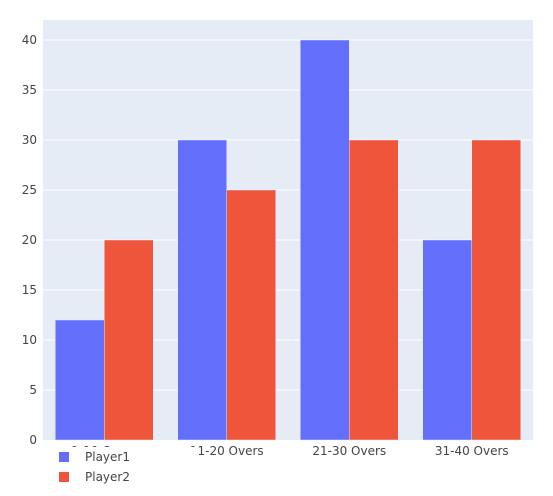 This screenshot has width=553, height=496. What do you see at coordinates (107, 457) in the screenshot?
I see `legend-label-player1: Player1` at bounding box center [107, 457].